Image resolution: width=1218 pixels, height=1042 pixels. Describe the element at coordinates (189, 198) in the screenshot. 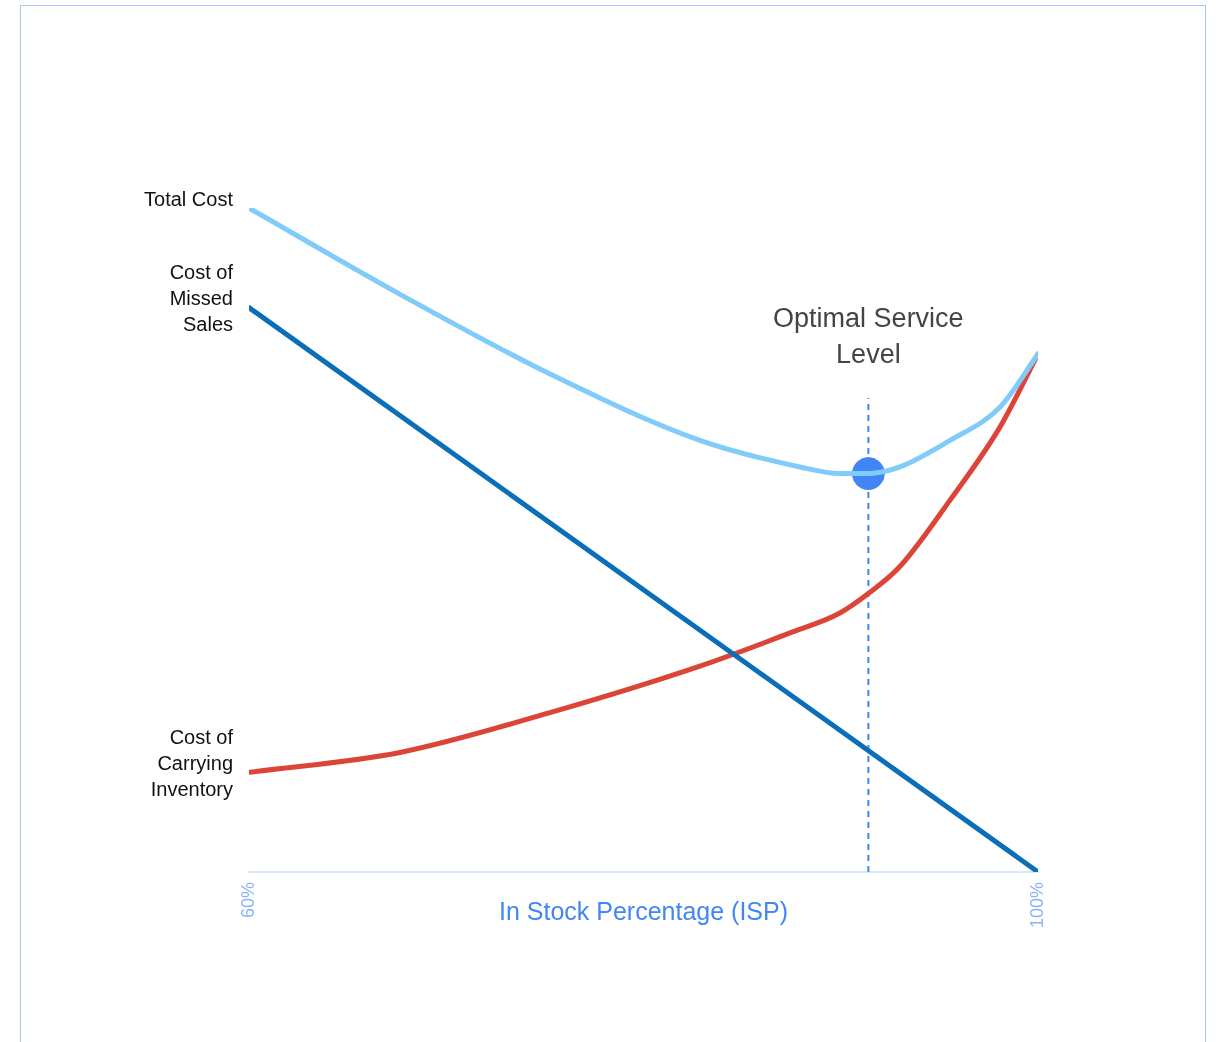

I see `series-label: Total Cost` at that location.